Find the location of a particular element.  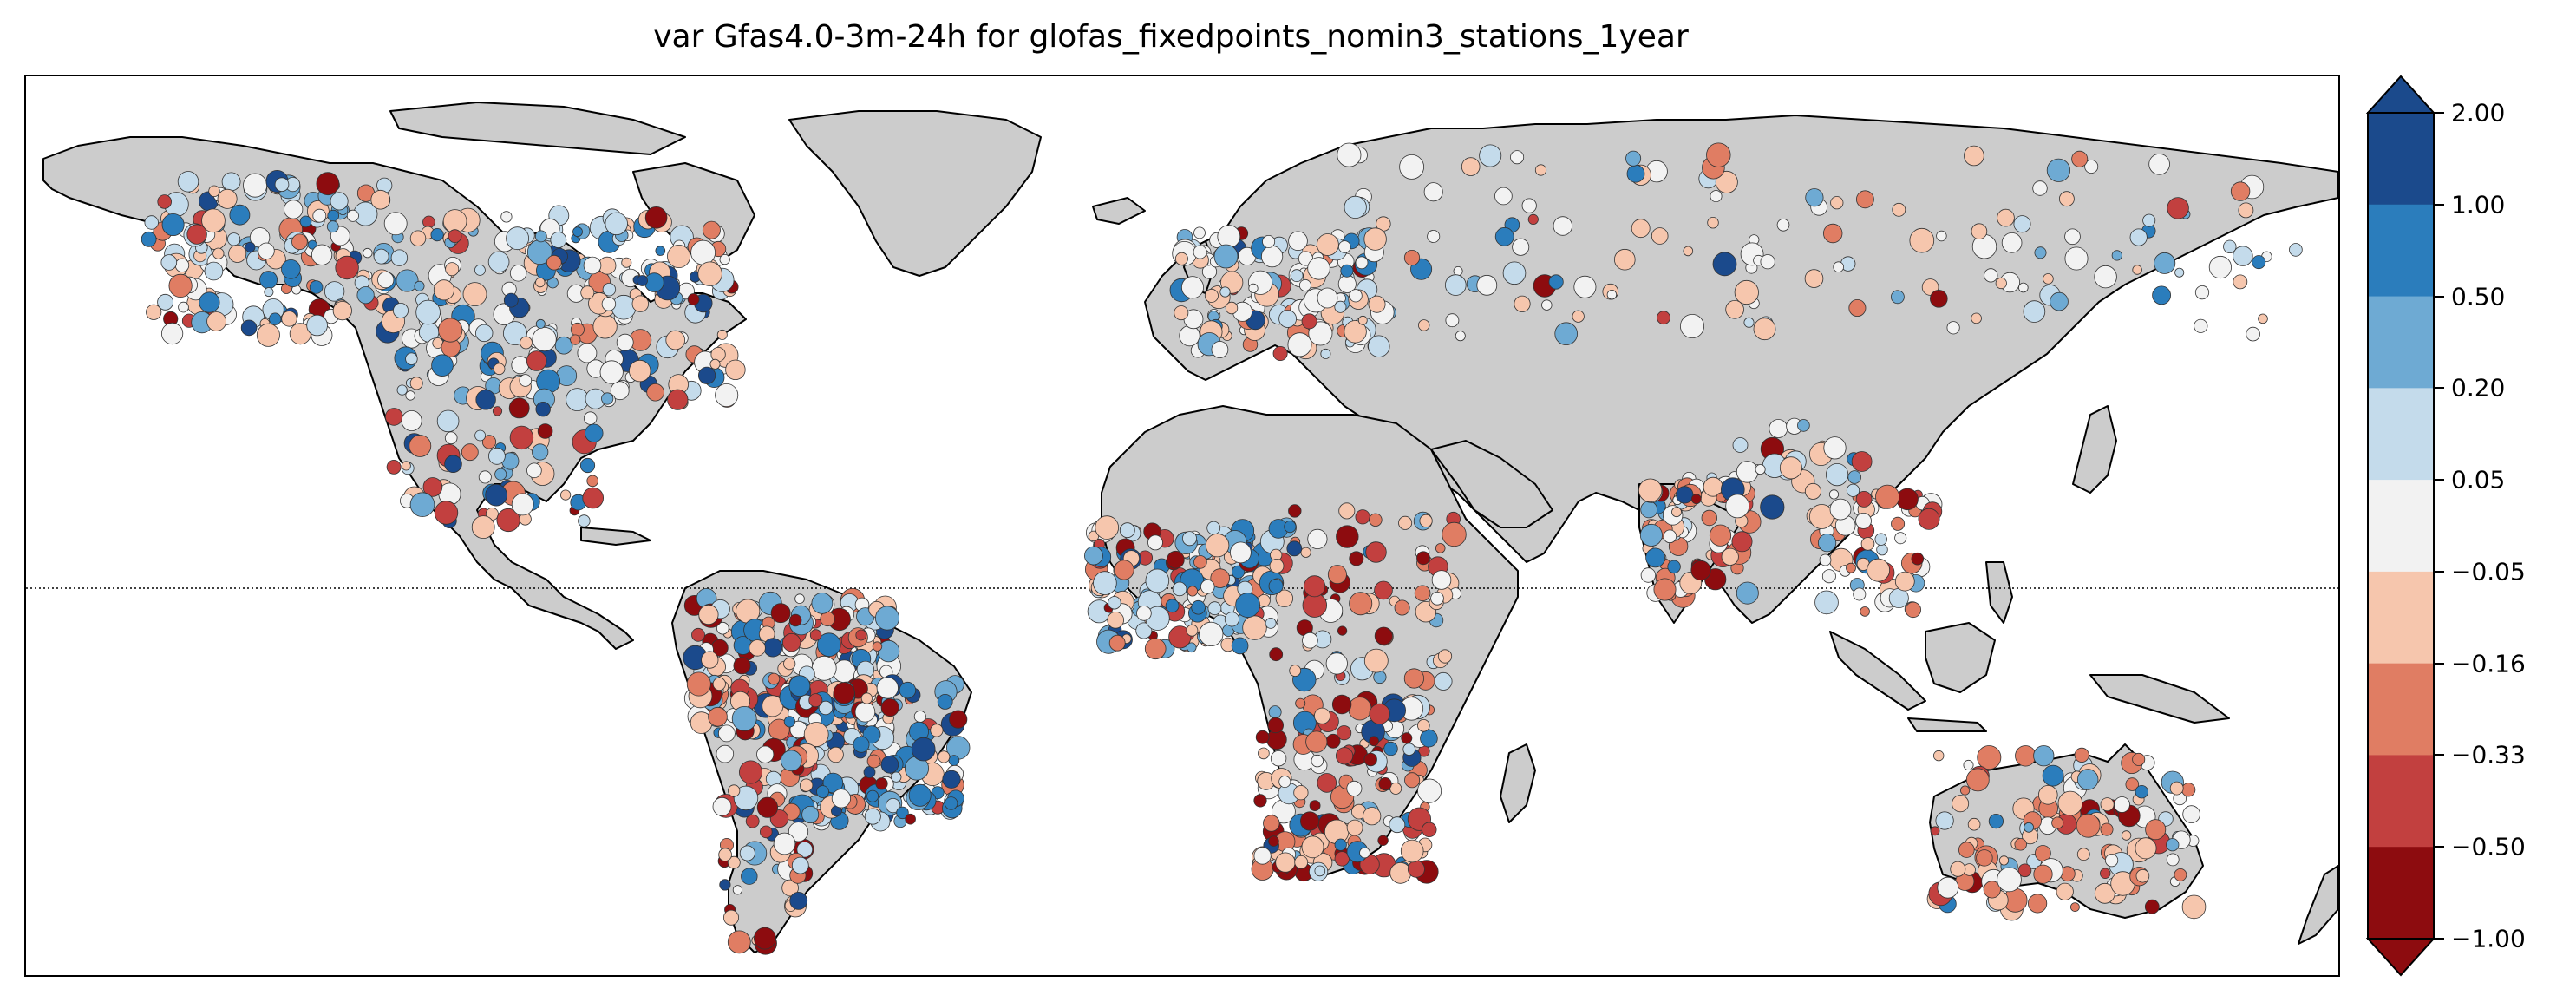

colorbar-tick-label: −0.33 is located at coordinates (2488, 755).